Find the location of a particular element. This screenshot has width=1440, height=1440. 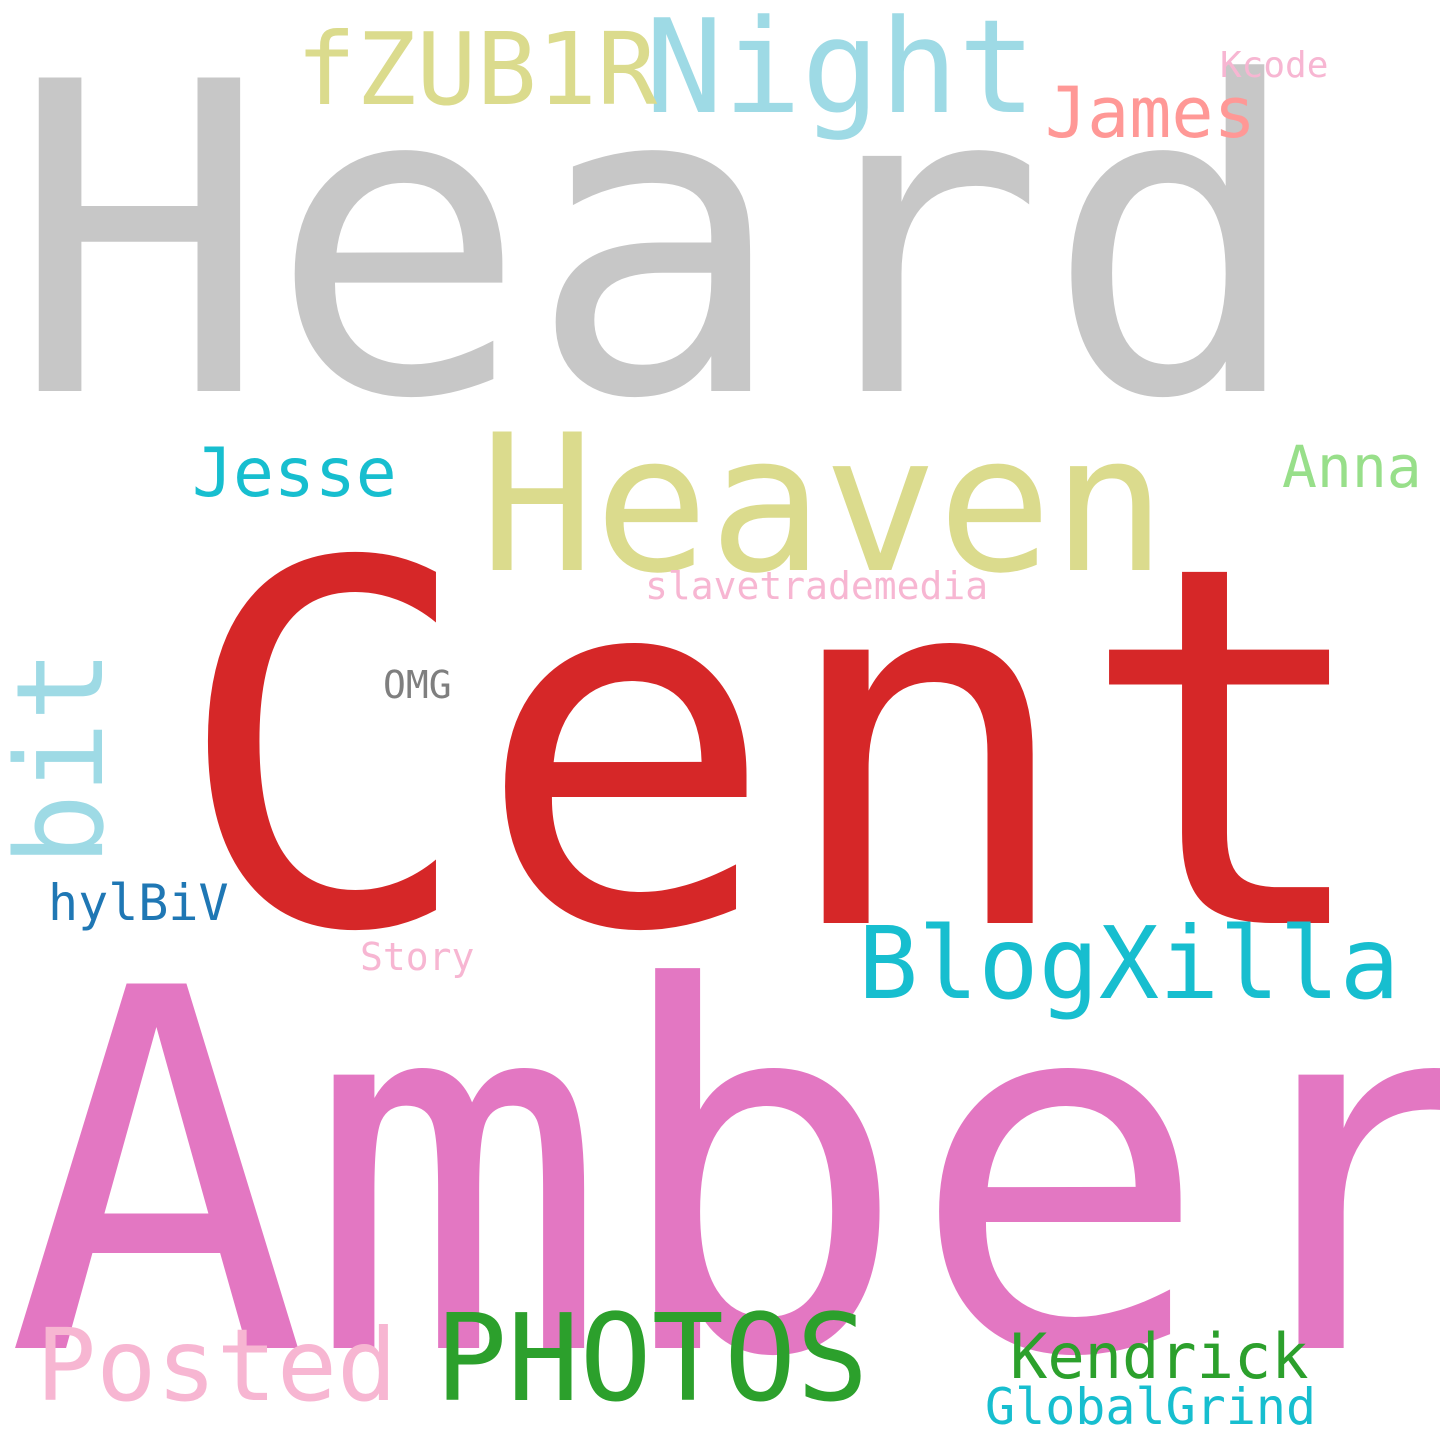

word-james: James is located at coordinates (1150, 113).